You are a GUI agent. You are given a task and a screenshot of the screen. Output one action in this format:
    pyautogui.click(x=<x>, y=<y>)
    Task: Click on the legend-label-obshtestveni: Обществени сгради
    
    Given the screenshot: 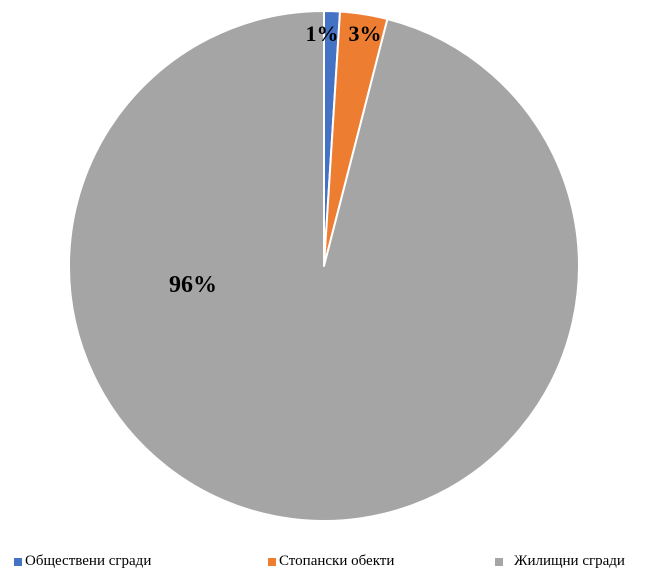 What is the action you would take?
    pyautogui.click(x=88, y=561)
    